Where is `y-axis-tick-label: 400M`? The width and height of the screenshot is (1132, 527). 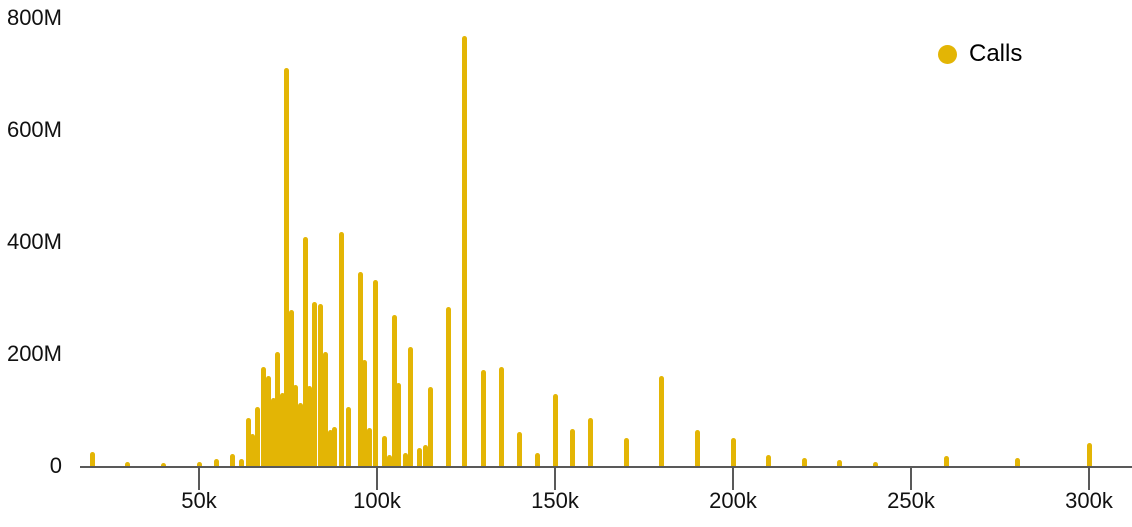
y-axis-tick-label: 400M is located at coordinates (34, 241).